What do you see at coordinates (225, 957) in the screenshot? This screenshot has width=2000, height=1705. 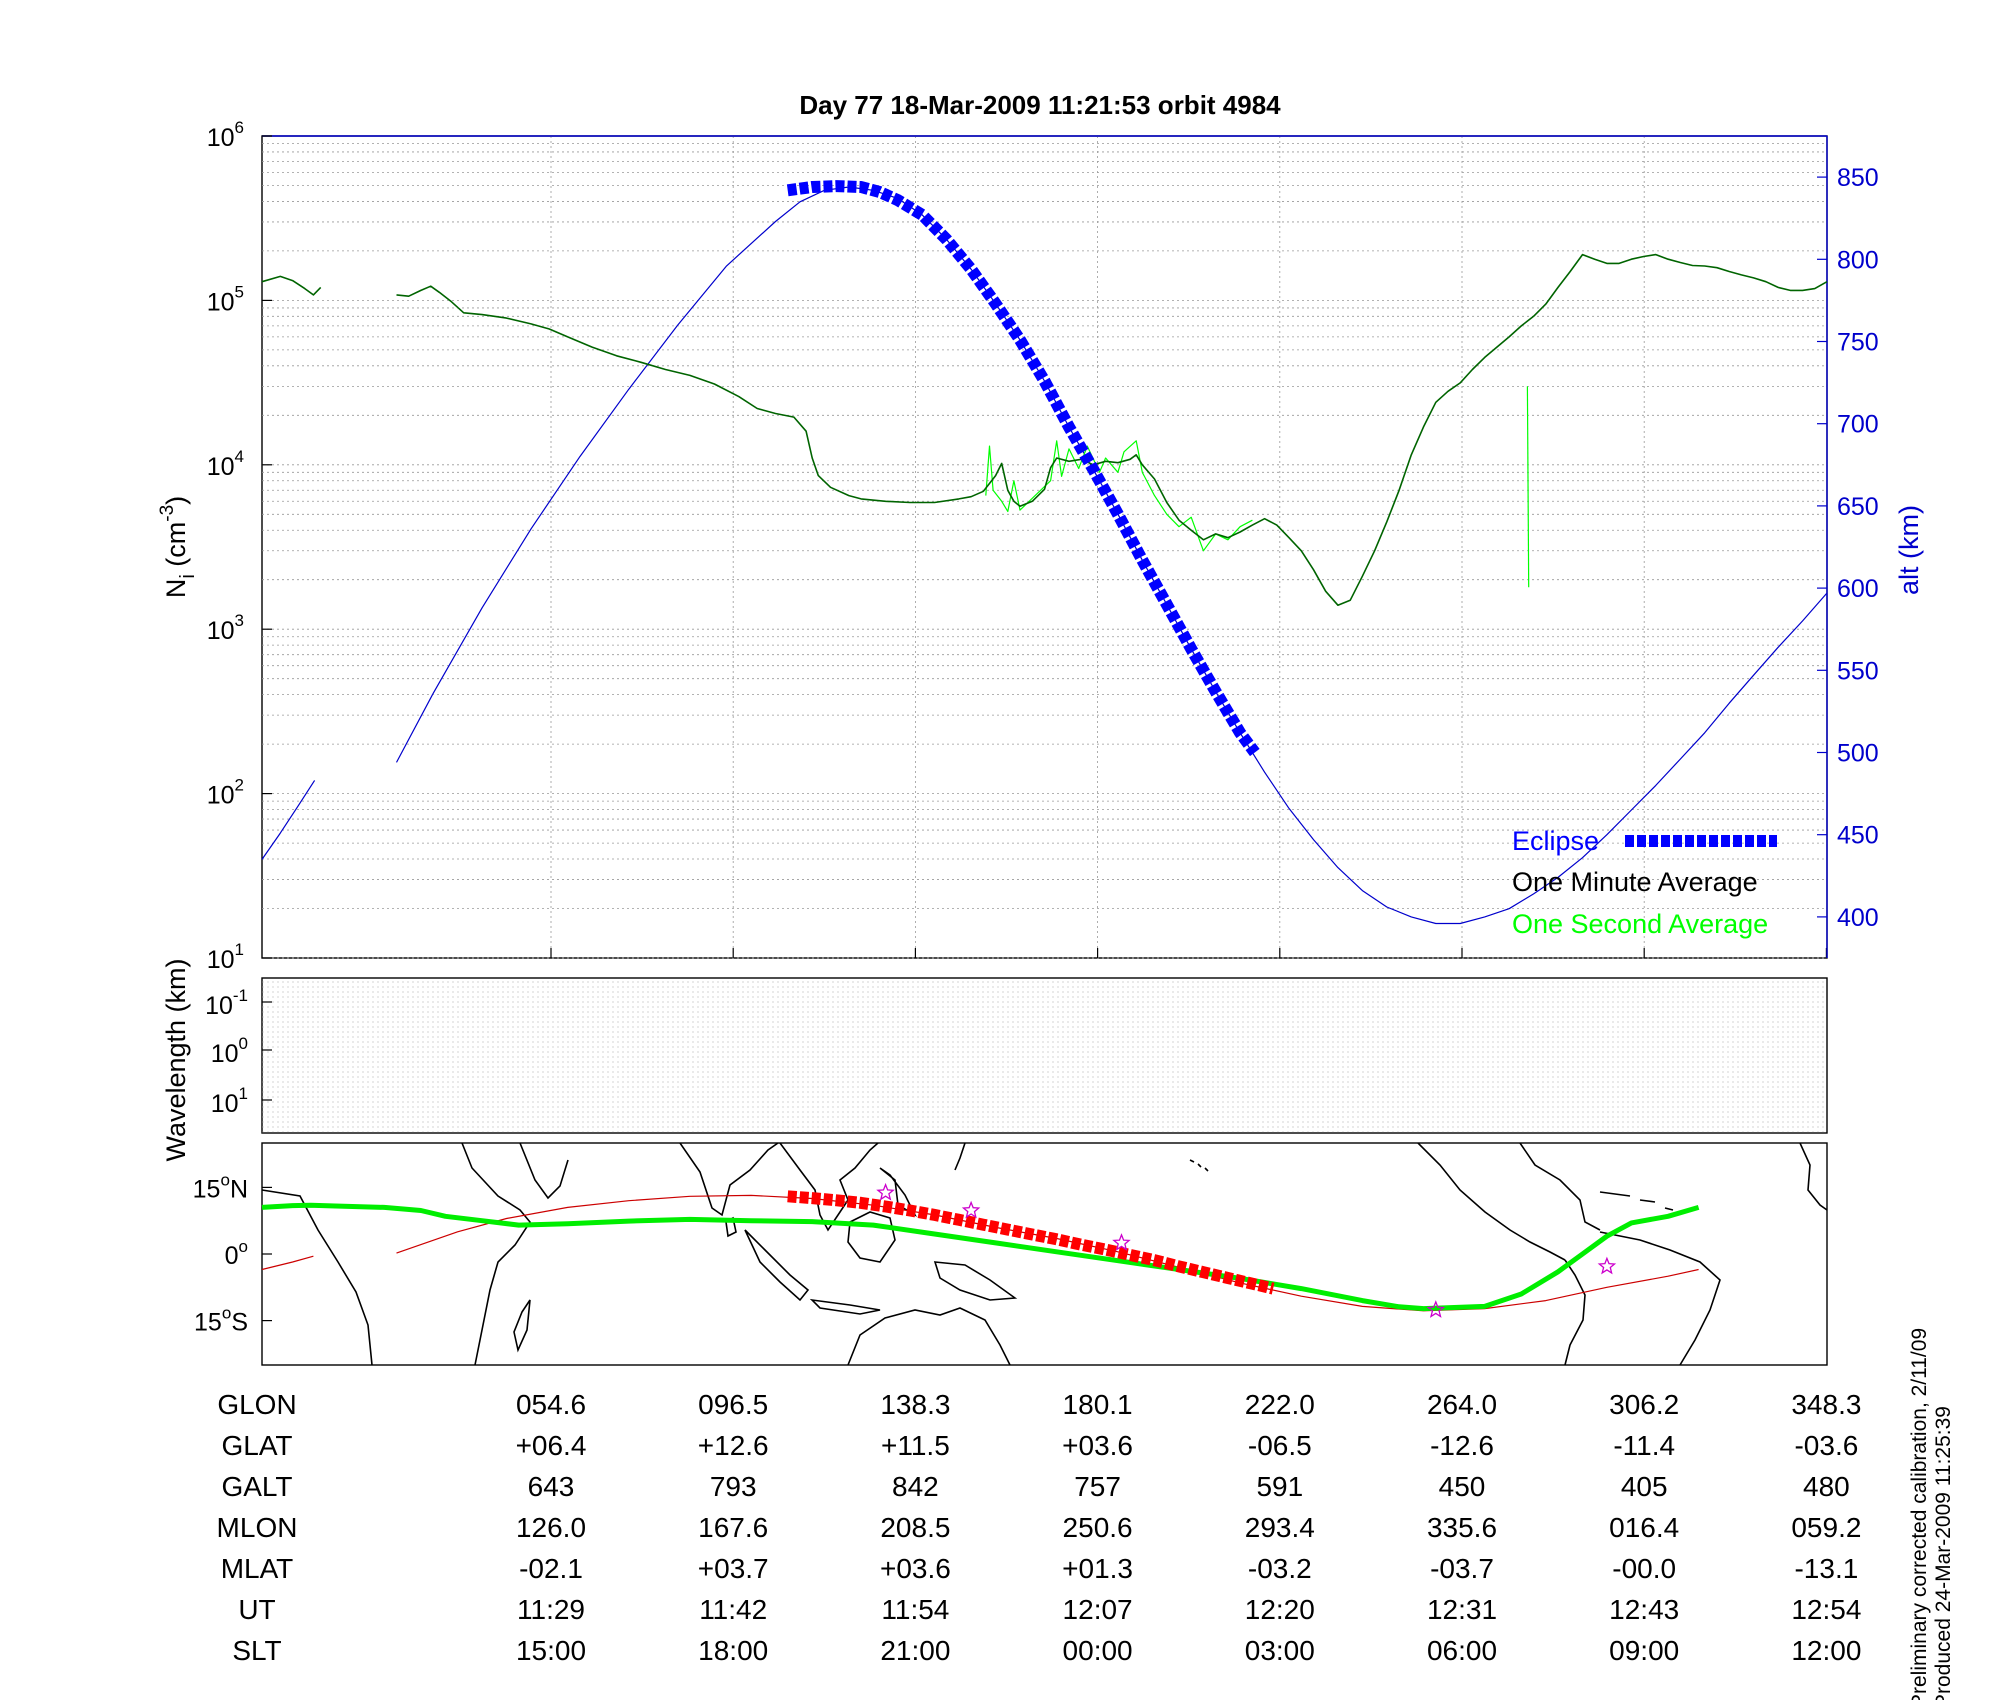 I see `density-y-tick-label: 10¹` at bounding box center [225, 957].